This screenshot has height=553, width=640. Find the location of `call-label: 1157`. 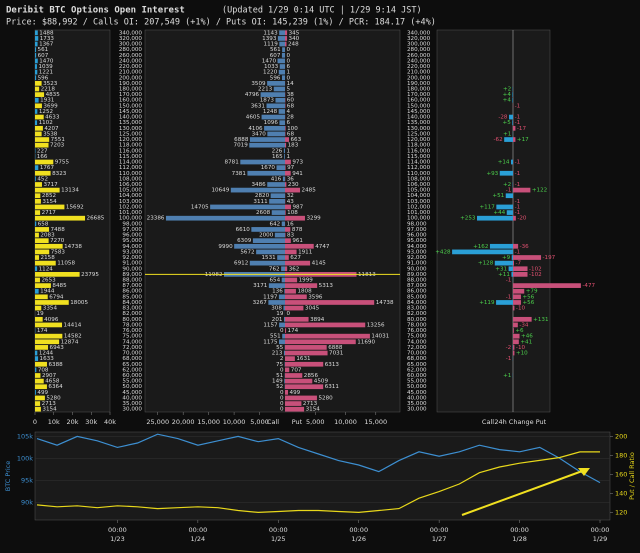

call-label: 1157 is located at coordinates (270, 325).